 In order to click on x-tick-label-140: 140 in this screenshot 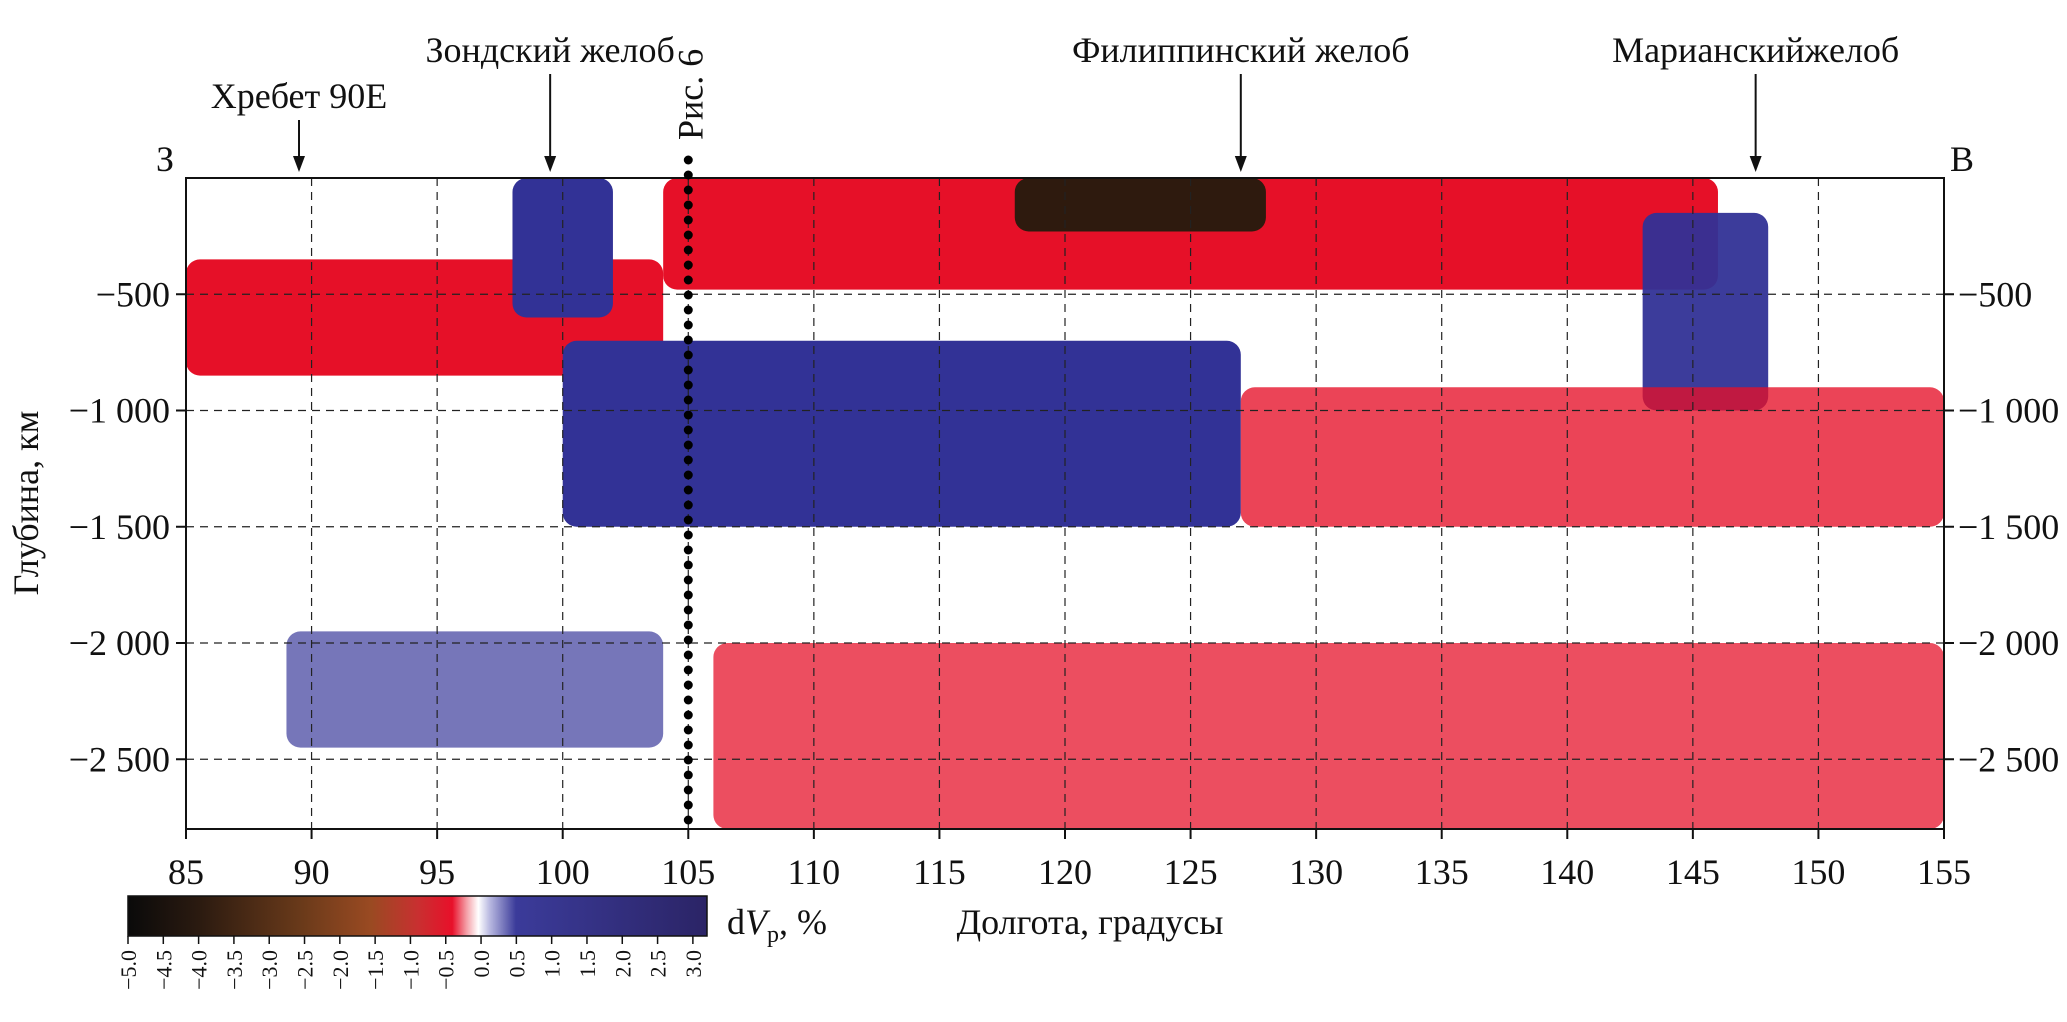, I will do `click(1567, 872)`.